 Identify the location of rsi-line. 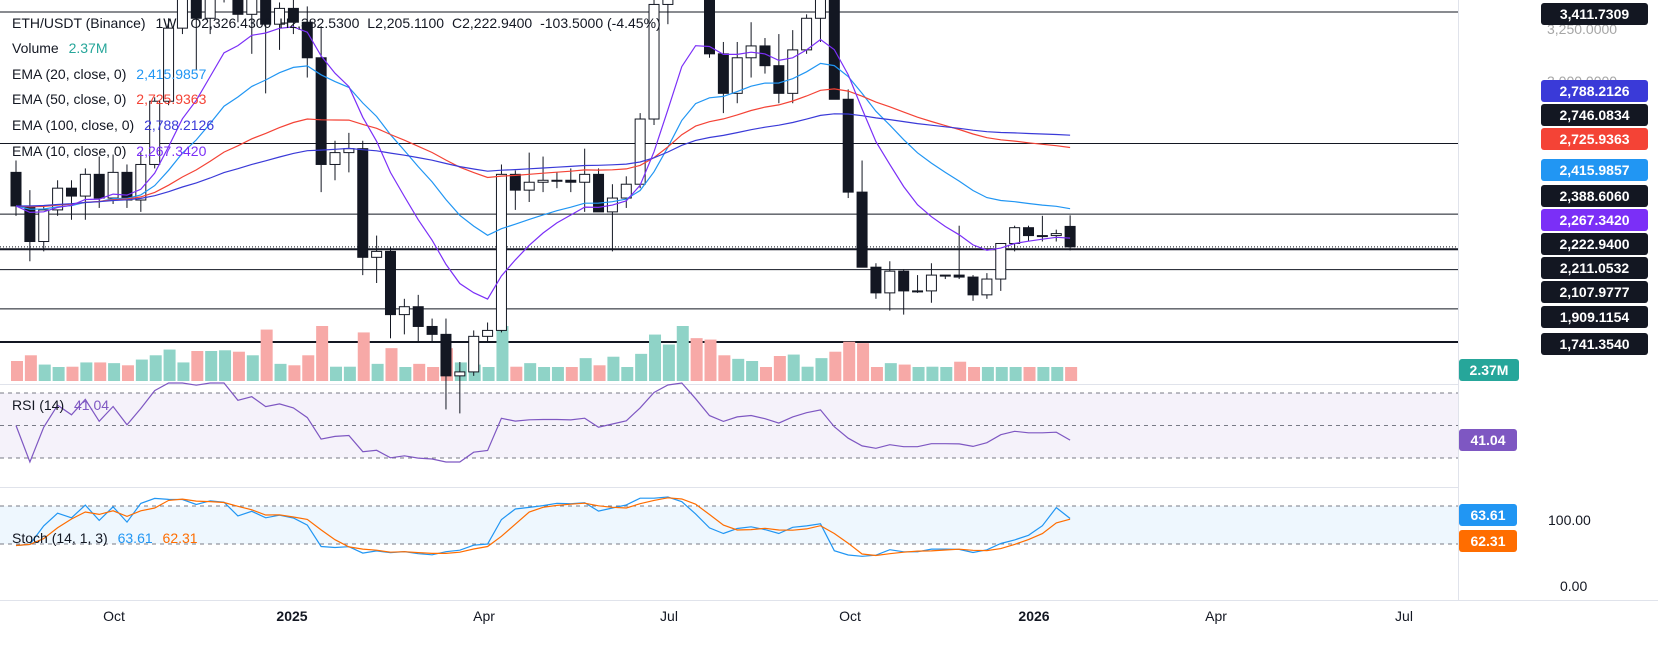
(543, 423).